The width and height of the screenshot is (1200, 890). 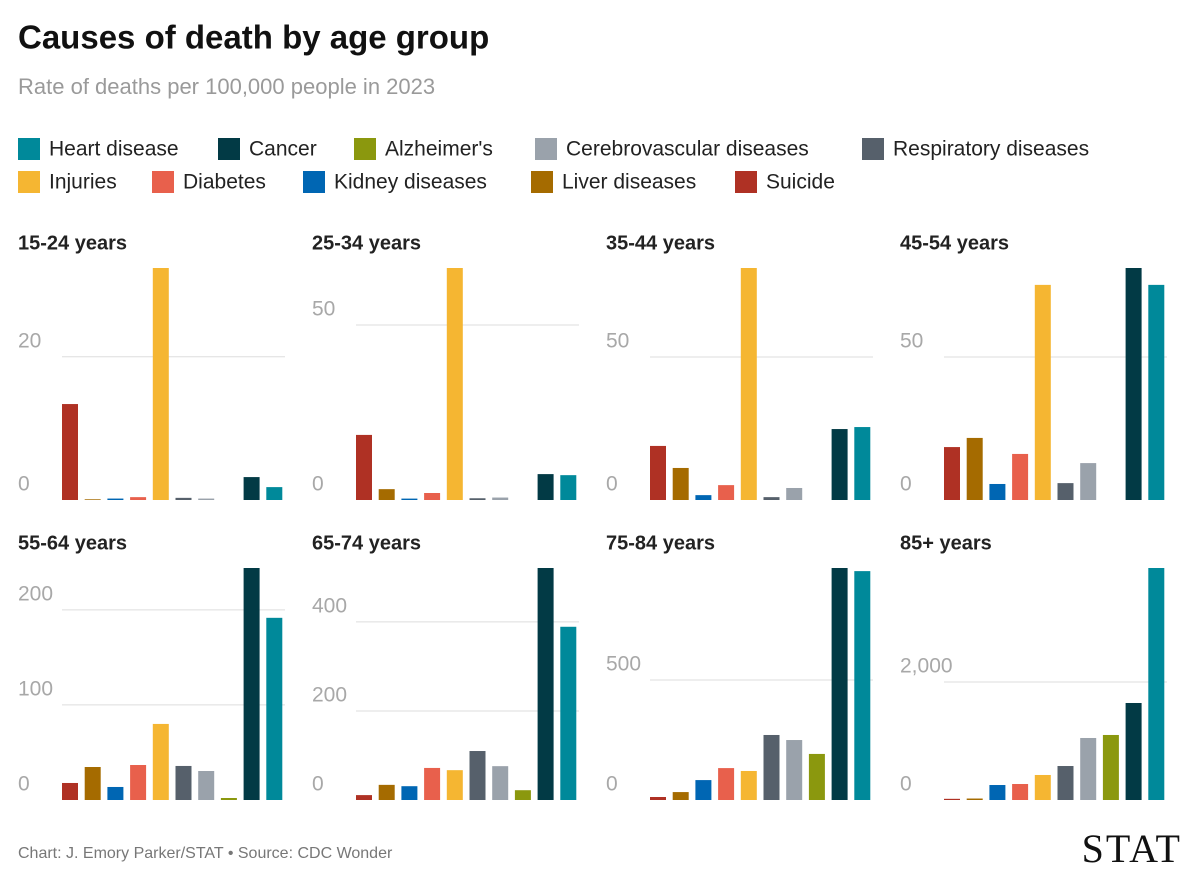 I want to click on panel: 75-84 years 0 500, so click(x=739, y=666).